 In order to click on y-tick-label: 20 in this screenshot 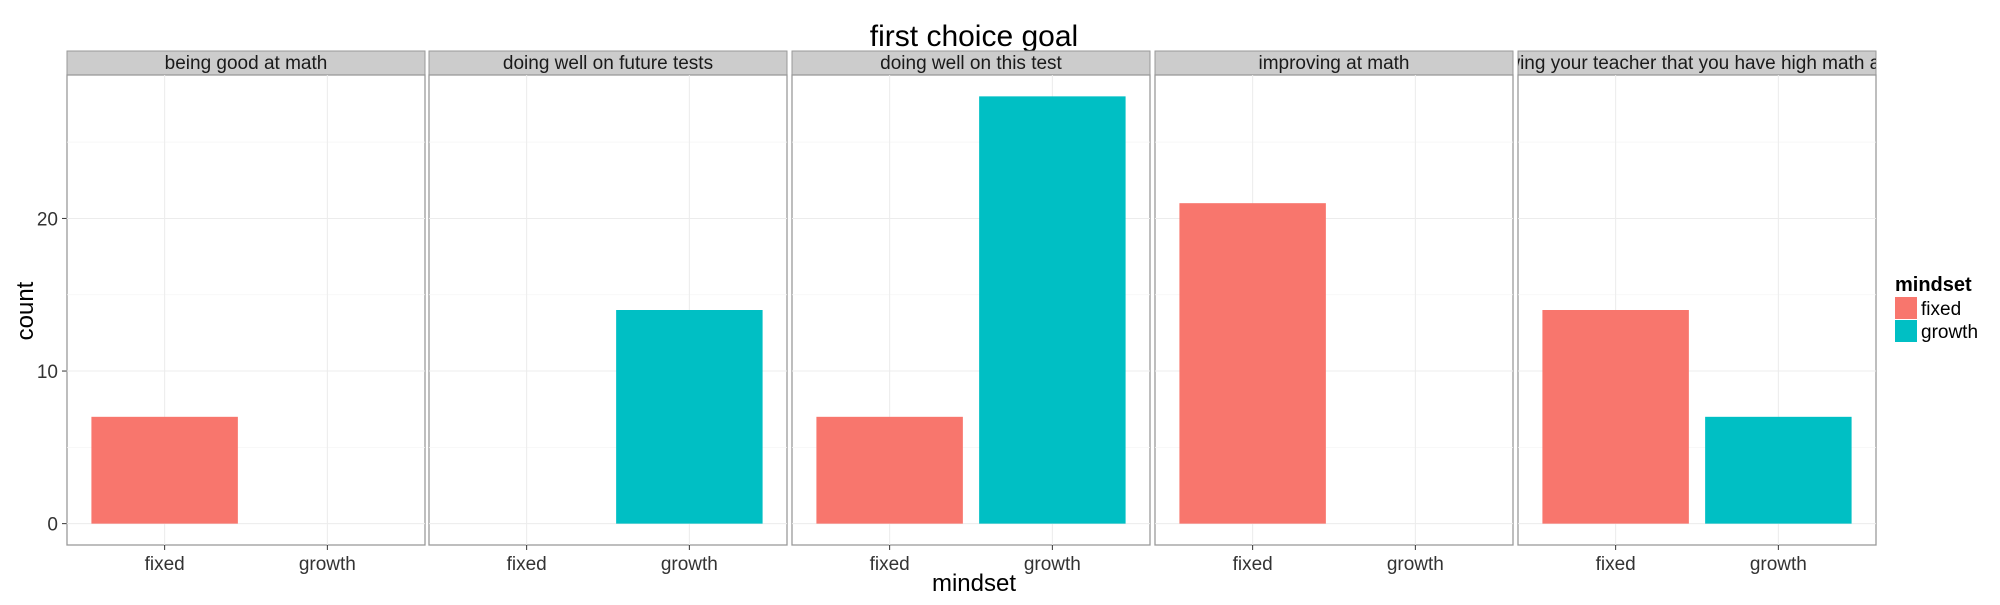, I will do `click(47, 219)`.